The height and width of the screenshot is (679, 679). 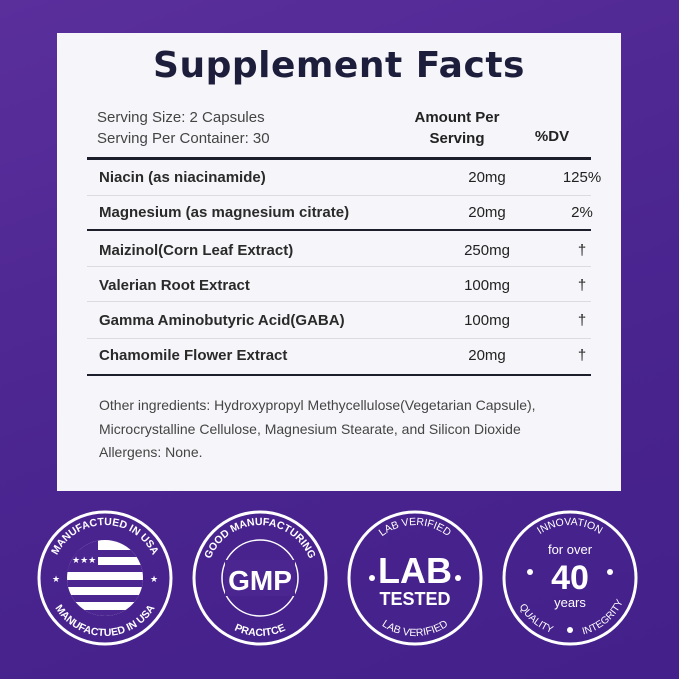 I want to click on daily-value: 2%, so click(x=582, y=212).